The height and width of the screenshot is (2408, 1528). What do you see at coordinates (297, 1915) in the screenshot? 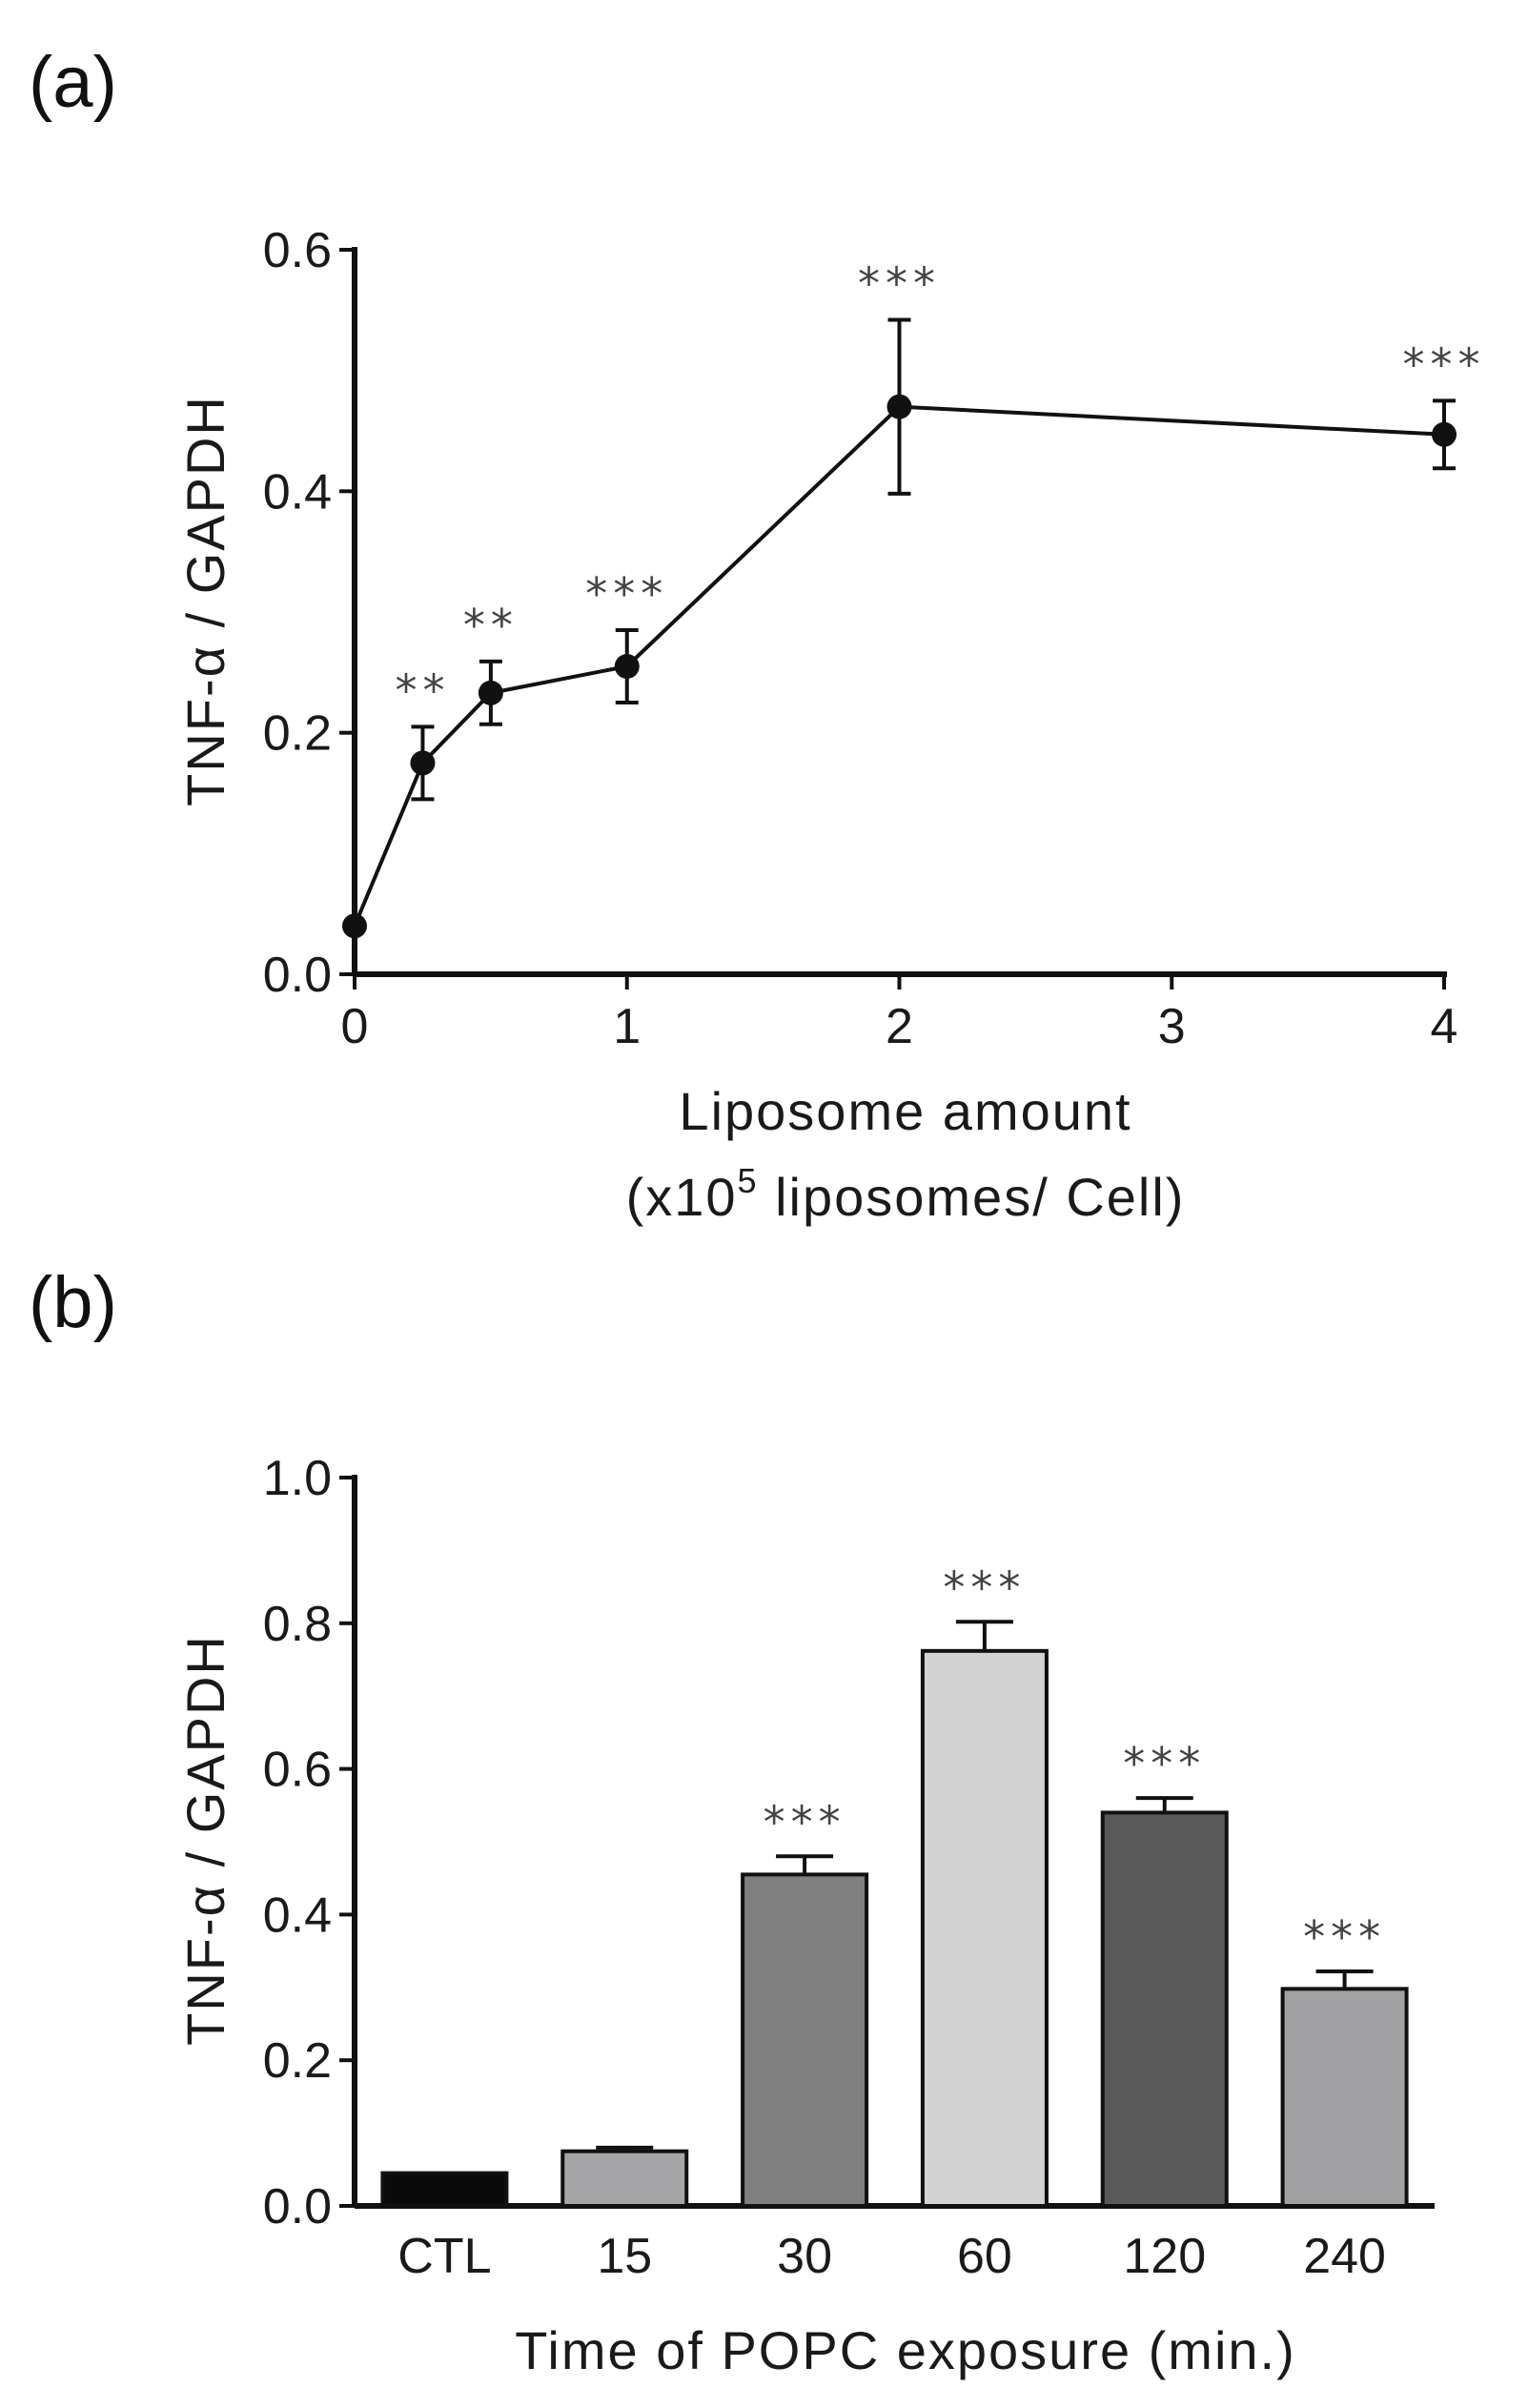
I see `y-tick-label-b: 0.4` at bounding box center [297, 1915].